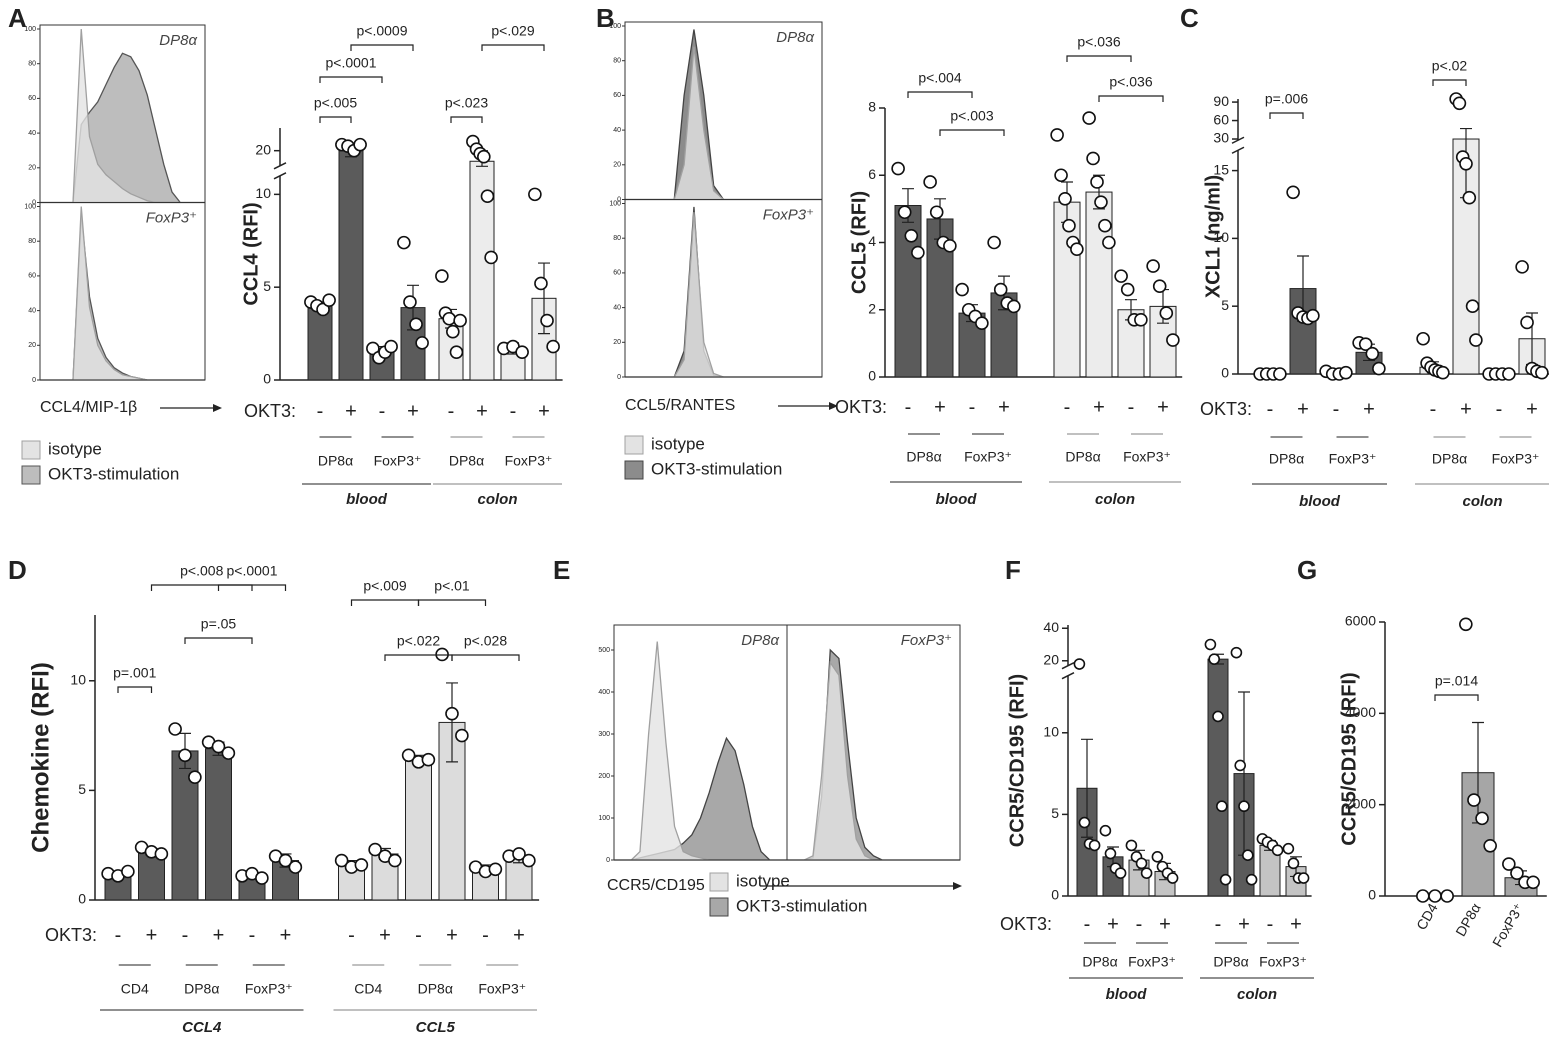 The width and height of the screenshot is (1549, 1038). Describe the element at coordinates (1238, 150) in the screenshot. I see `axis-break` at that location.